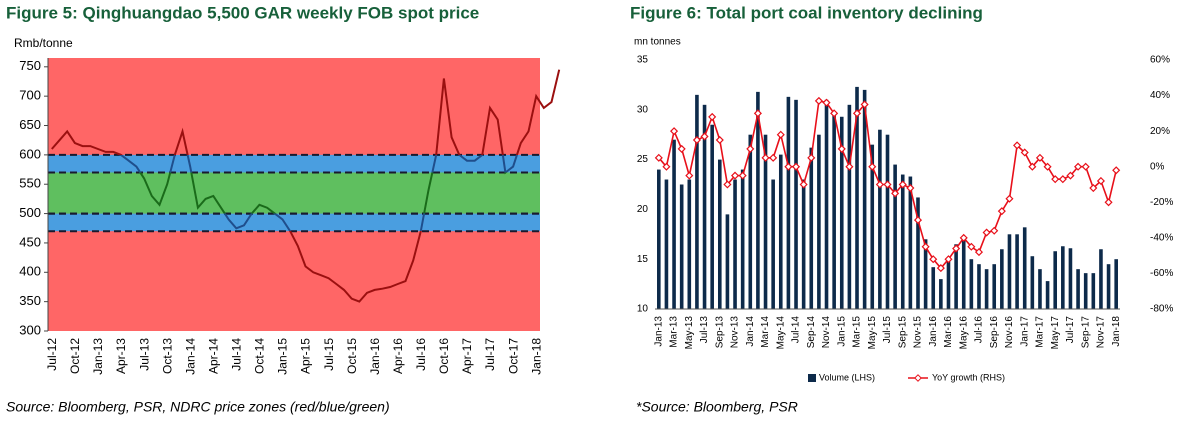  I want to click on y-tick-label: 300, so click(30, 329).